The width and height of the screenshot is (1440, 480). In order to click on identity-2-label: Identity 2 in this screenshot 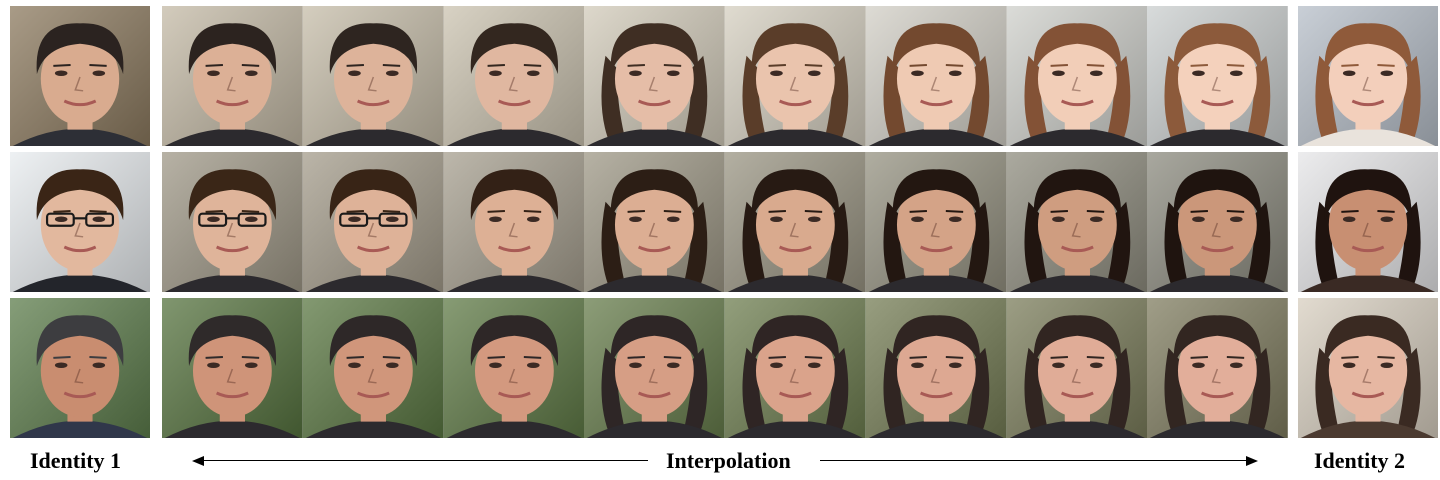, I will do `click(1360, 460)`.